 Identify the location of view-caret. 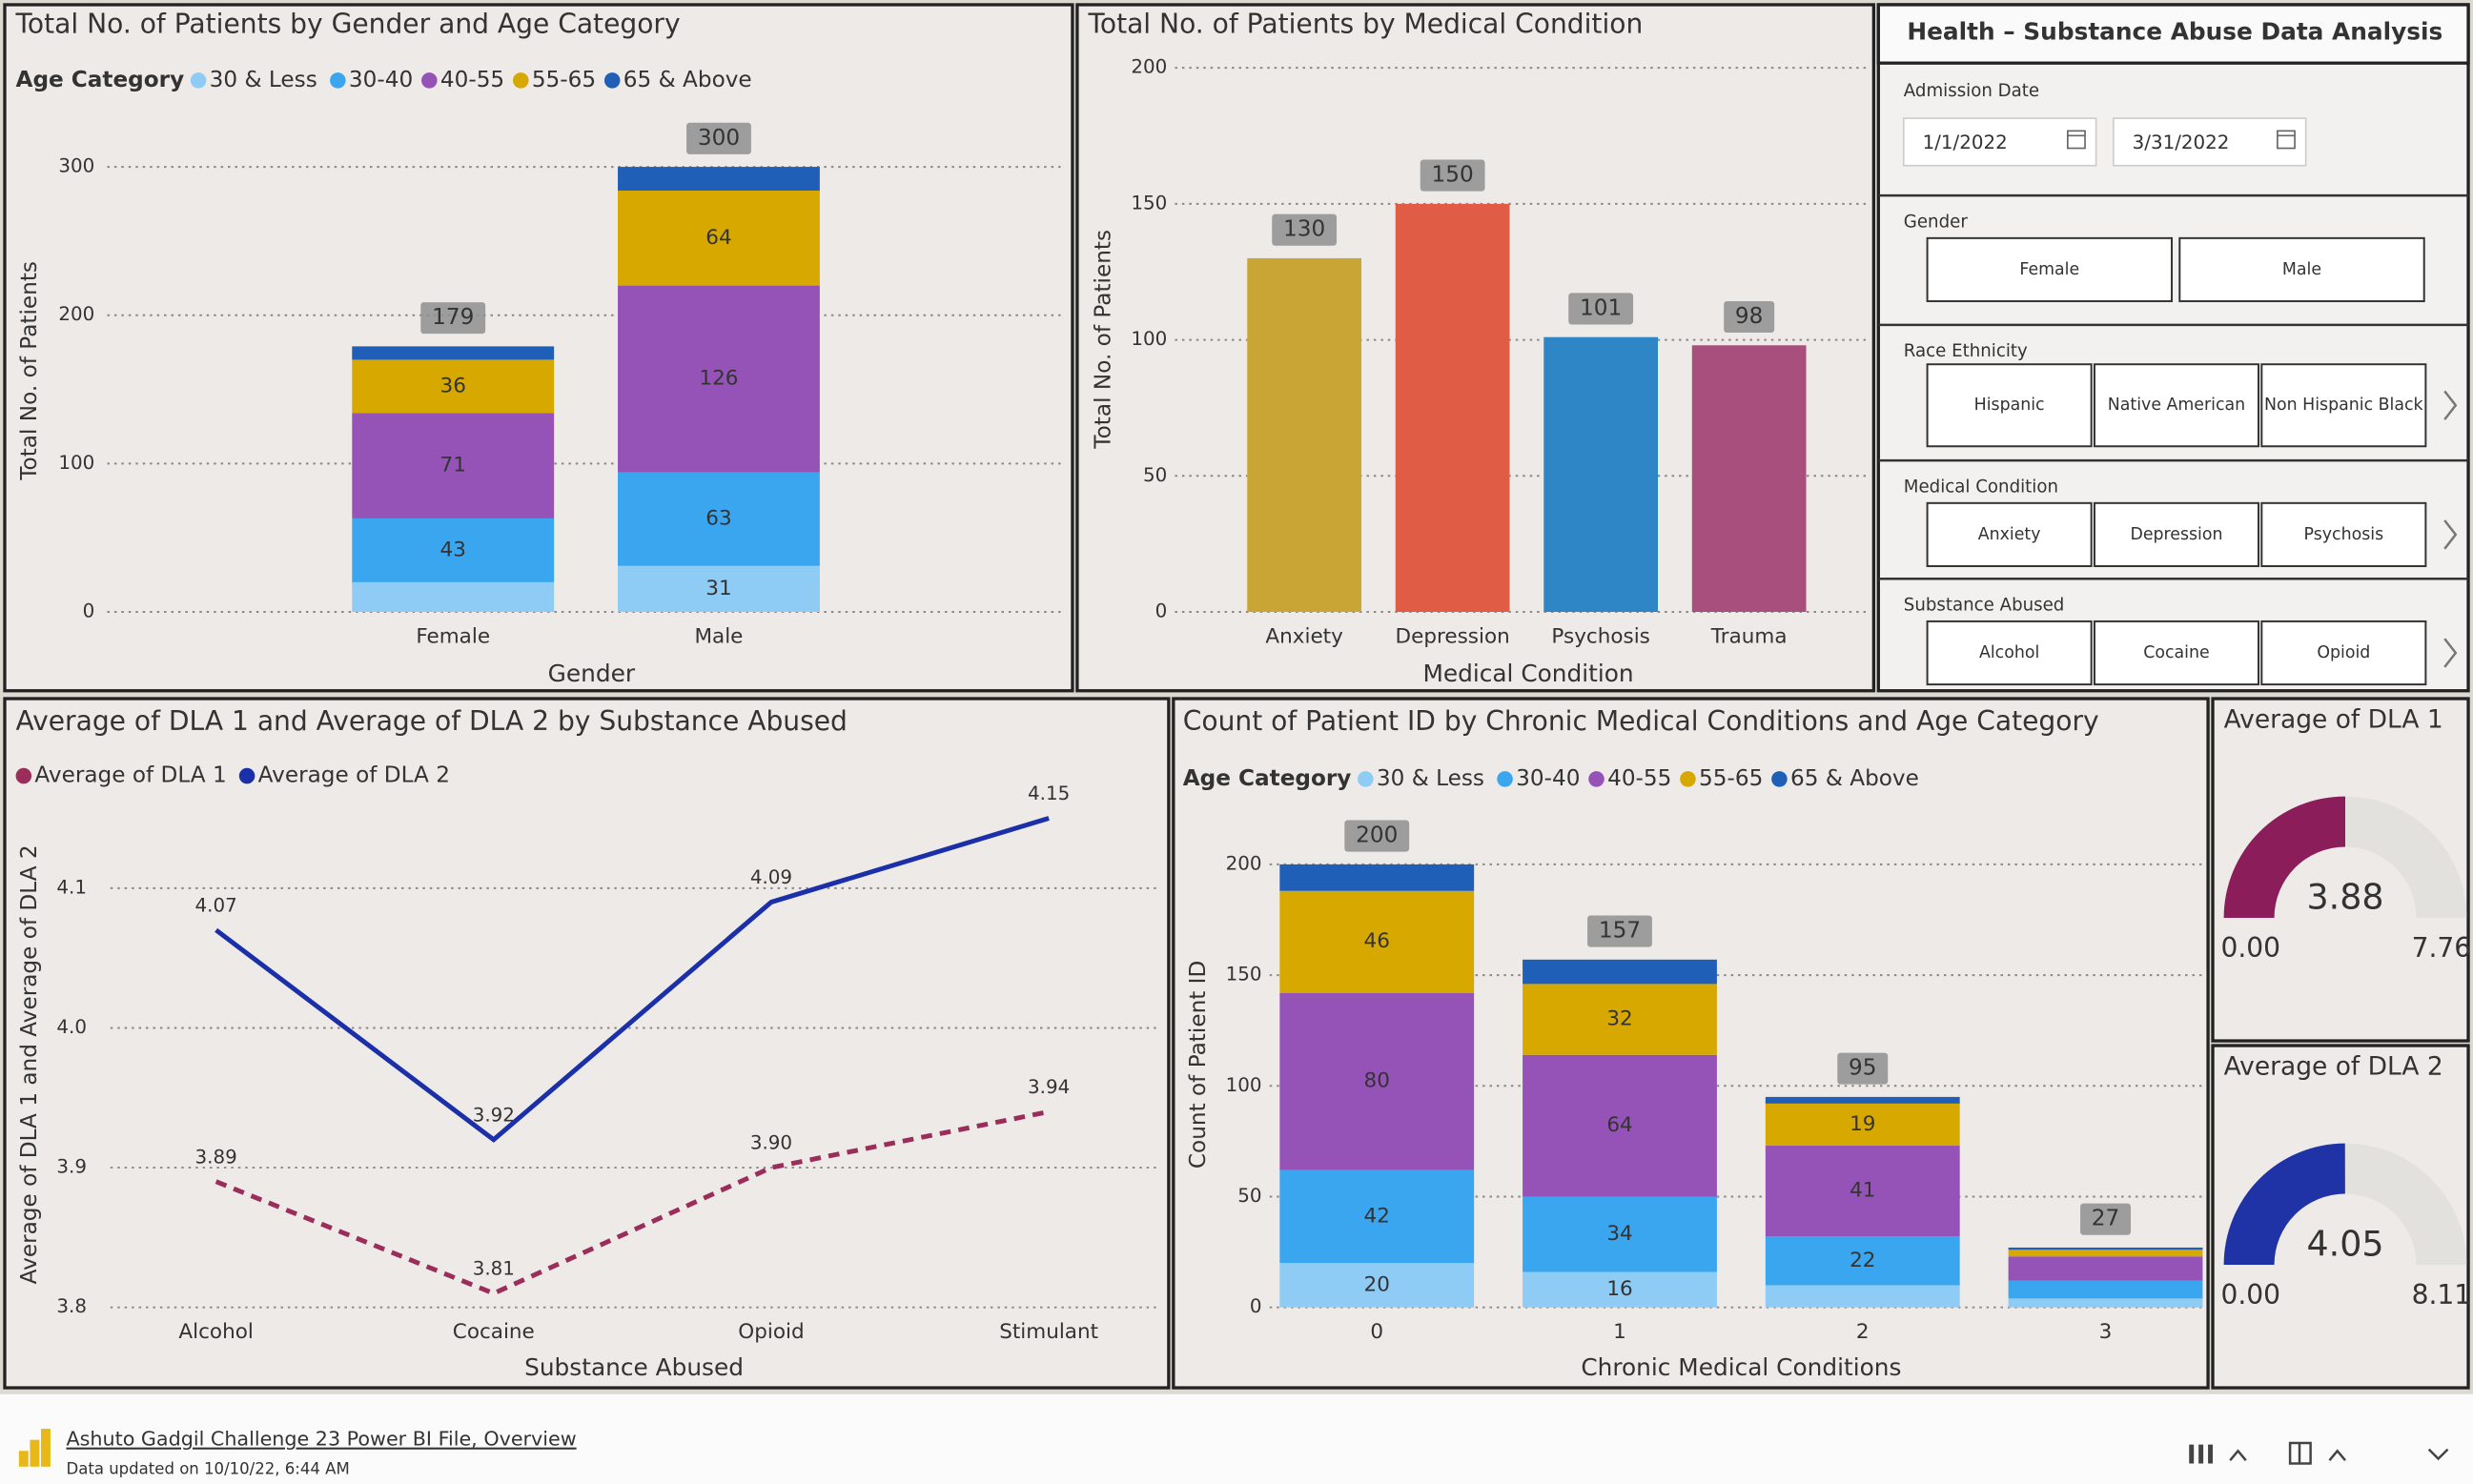
(2337, 1455).